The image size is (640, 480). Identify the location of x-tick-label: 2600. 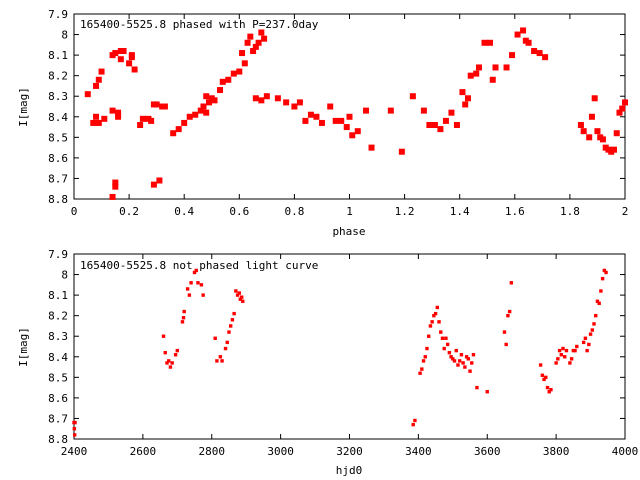
(143, 451).